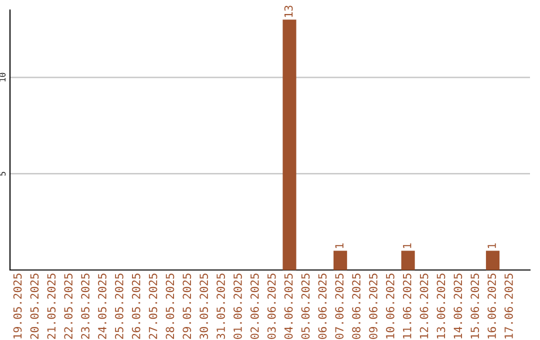 The width and height of the screenshot is (540, 340). Describe the element at coordinates (220, 306) in the screenshot. I see `x-tick-label: 31.05.2025` at that location.